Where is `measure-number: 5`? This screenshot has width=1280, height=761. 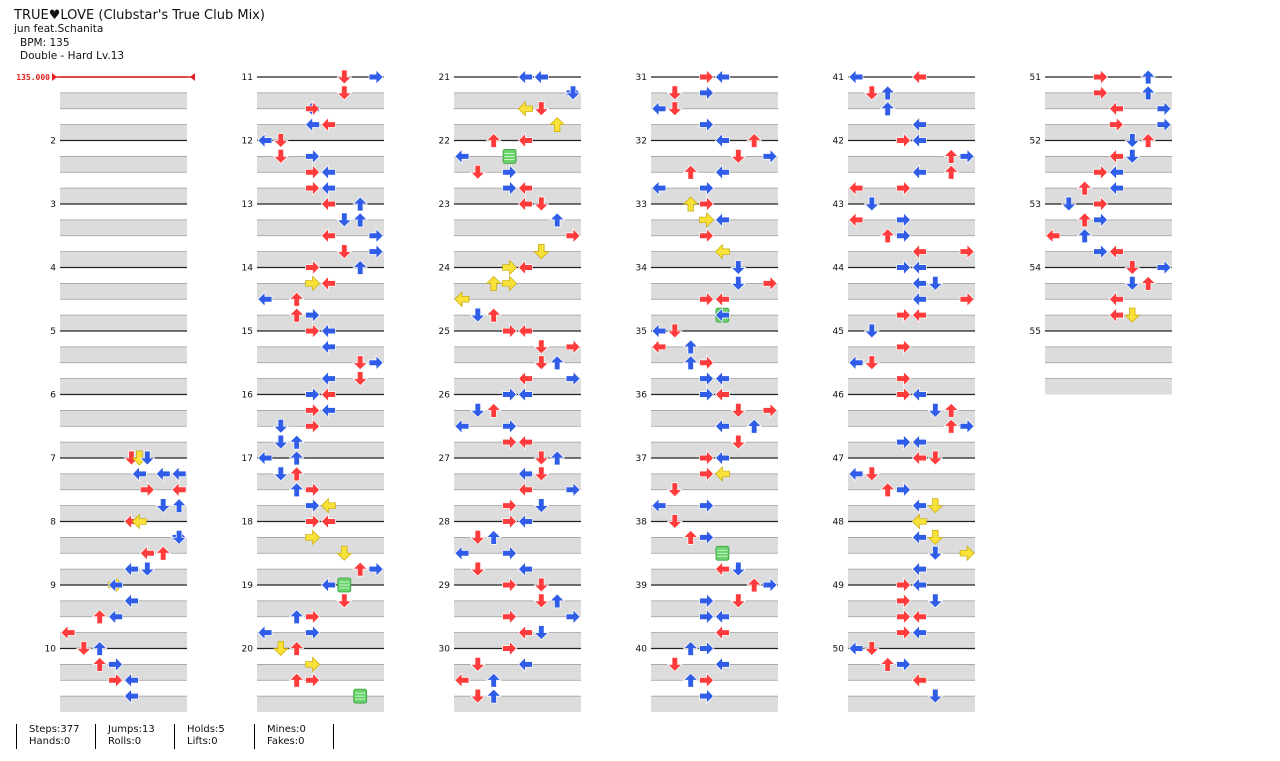 measure-number: 5 is located at coordinates (53, 332).